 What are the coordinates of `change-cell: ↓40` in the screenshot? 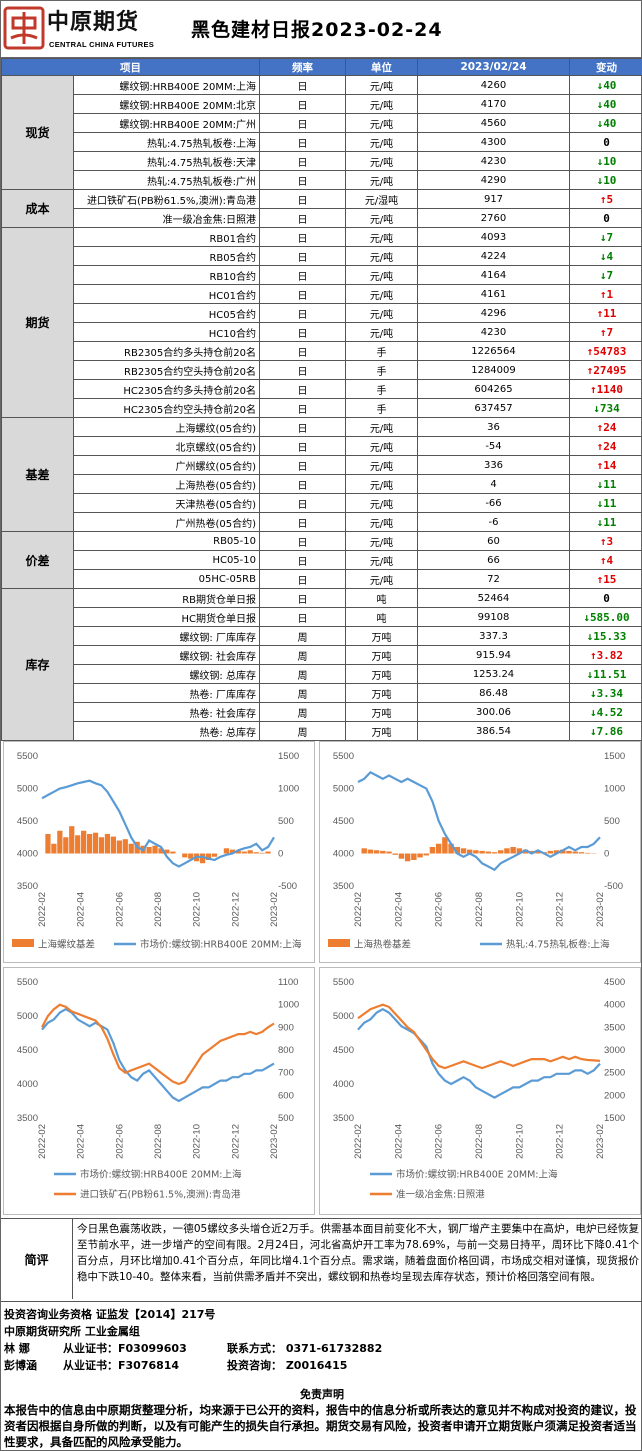 It's located at (605, 123).